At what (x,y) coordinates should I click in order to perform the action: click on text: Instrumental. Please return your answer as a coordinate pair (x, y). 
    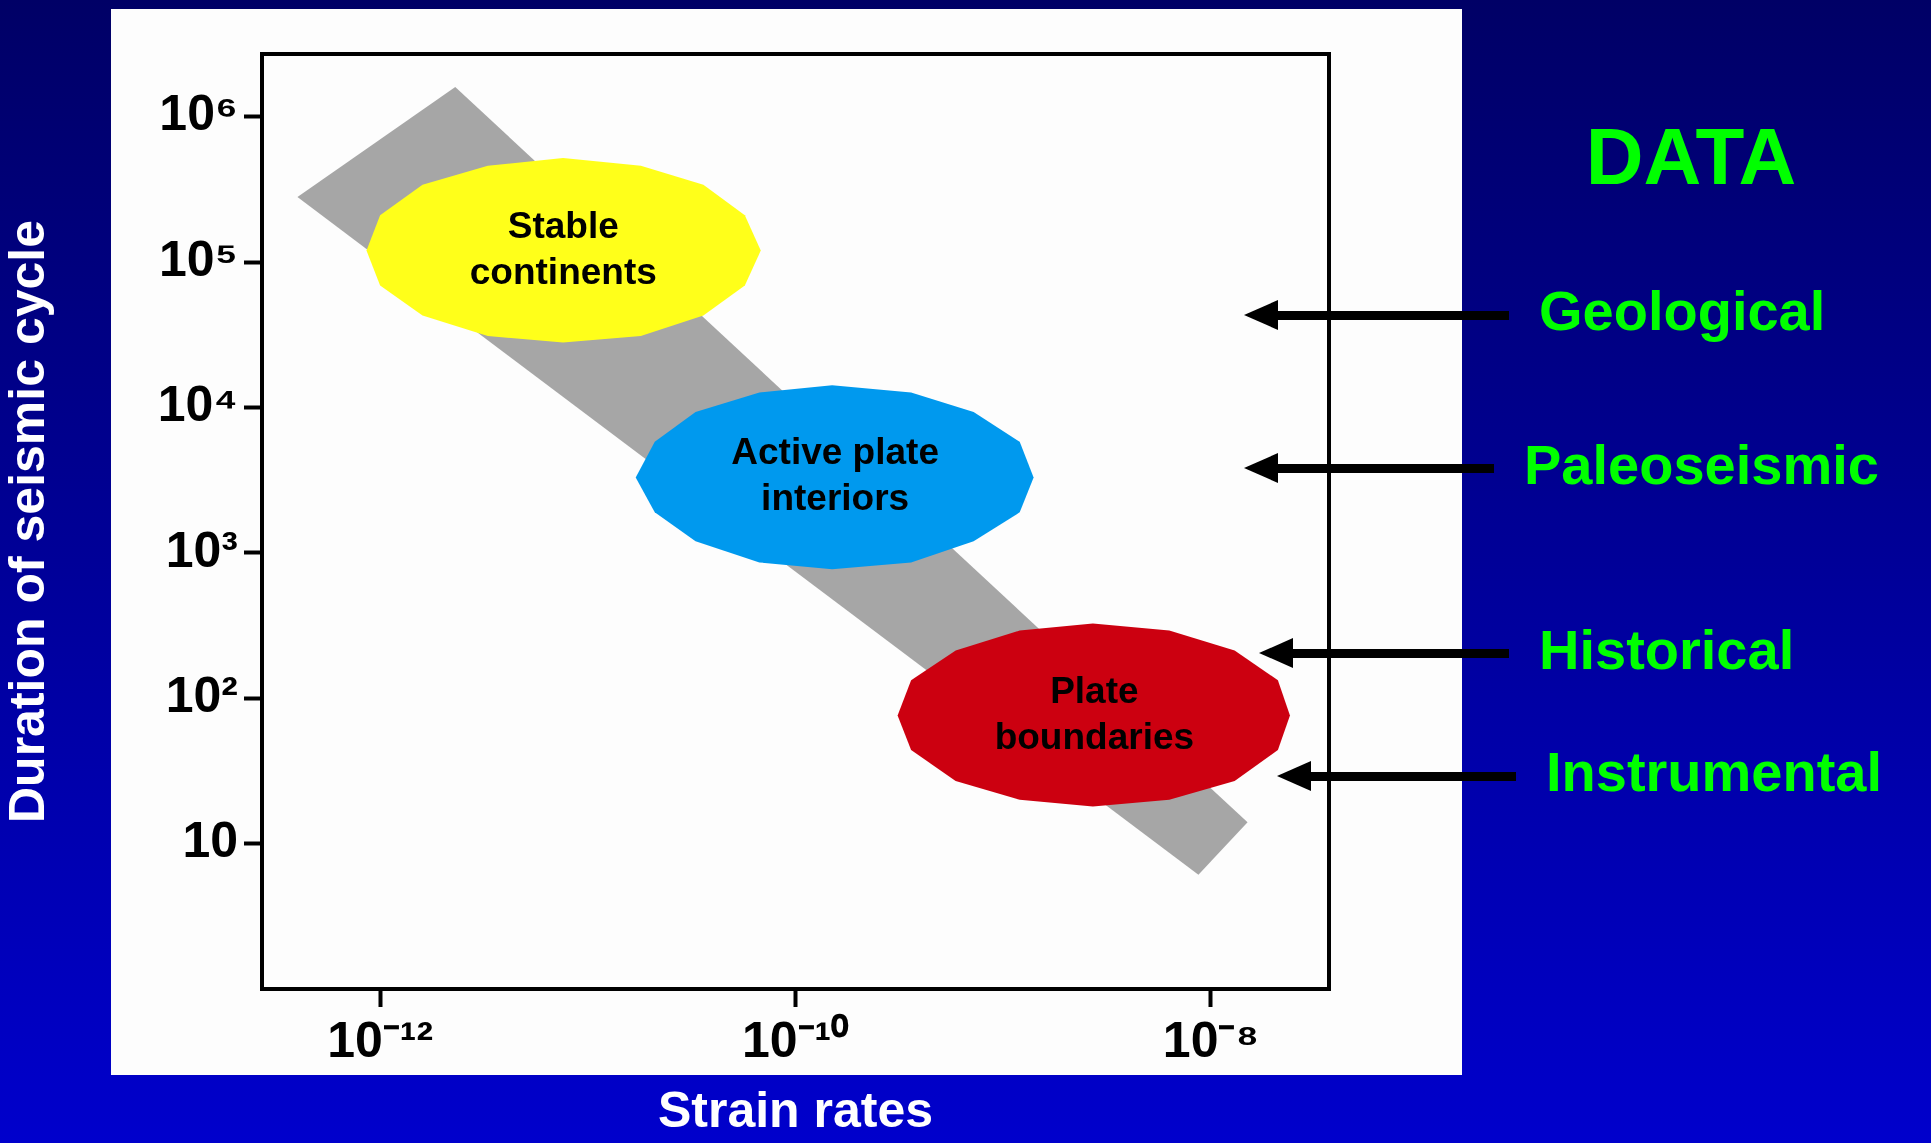
    Looking at the image, I should click on (1714, 772).